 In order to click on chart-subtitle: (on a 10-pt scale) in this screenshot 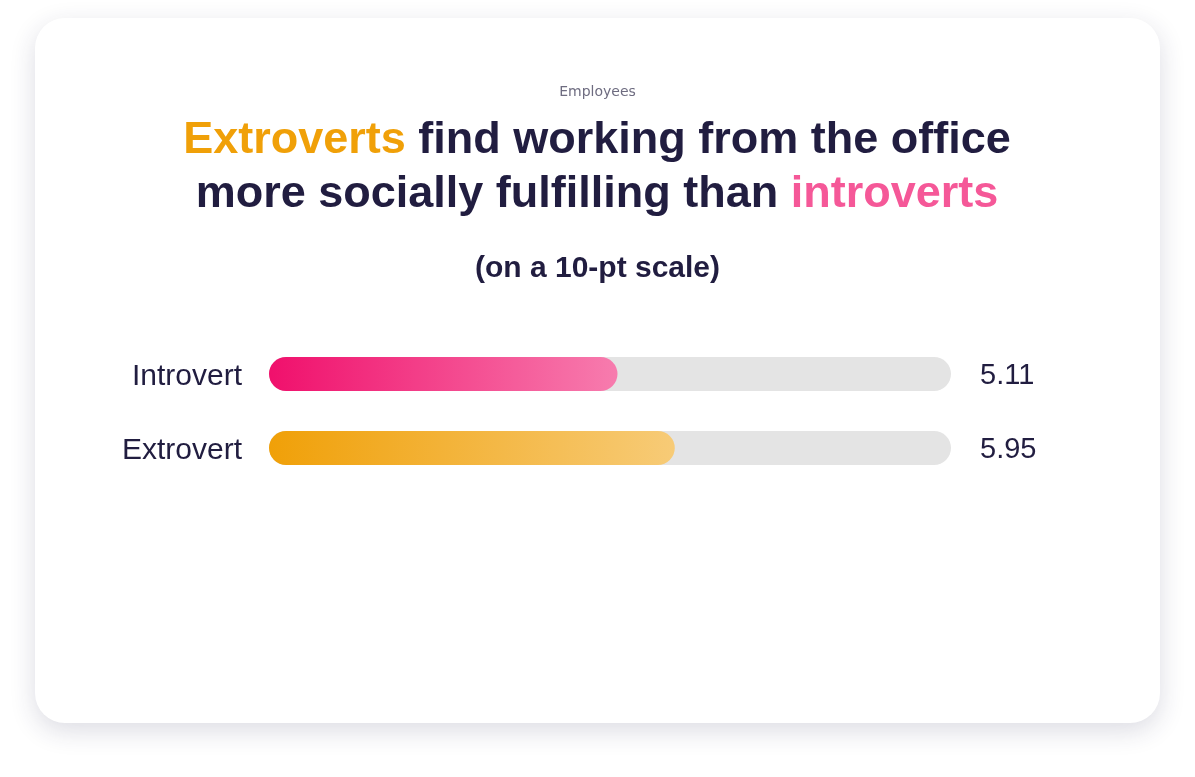, I will do `click(597, 267)`.